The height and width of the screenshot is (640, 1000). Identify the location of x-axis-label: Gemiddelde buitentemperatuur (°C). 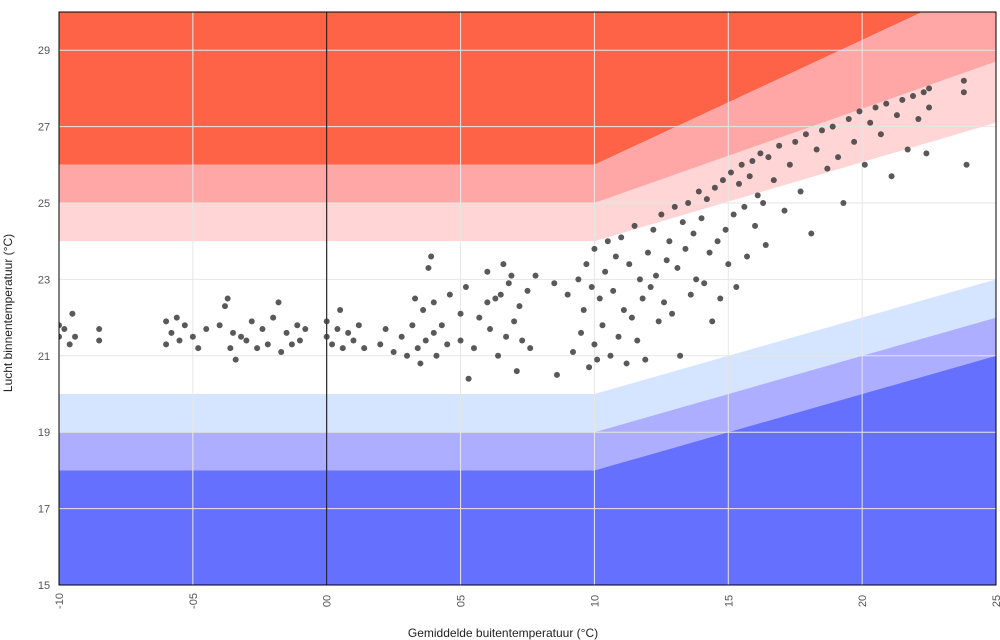
(503, 633).